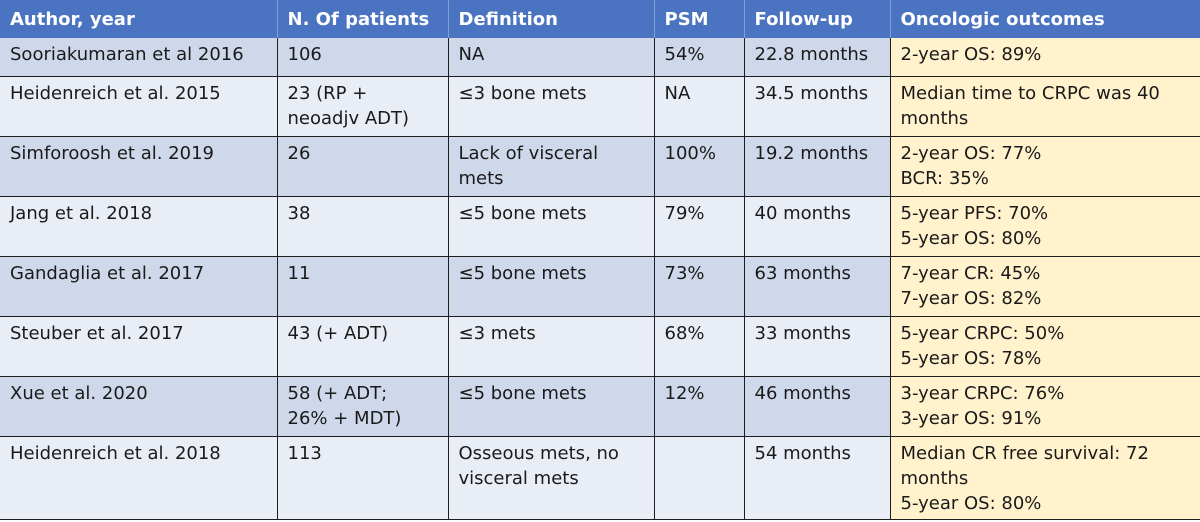 This screenshot has width=1200, height=522. I want to click on cell-patients: 38, so click(363, 226).